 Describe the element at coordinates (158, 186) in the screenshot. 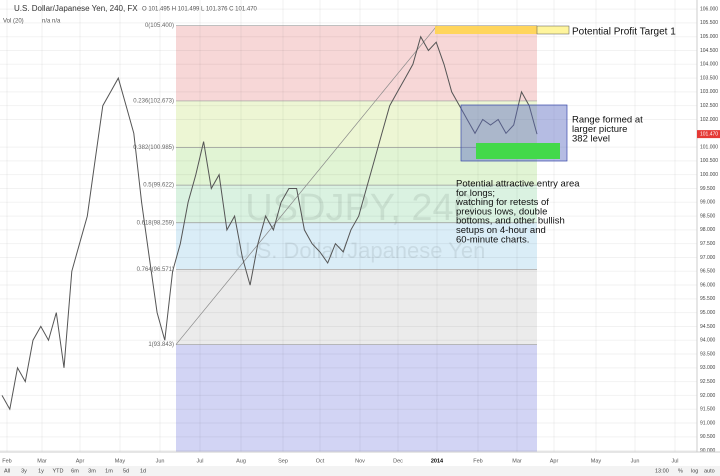

I see `fib-label: 0.5(99.622)` at that location.